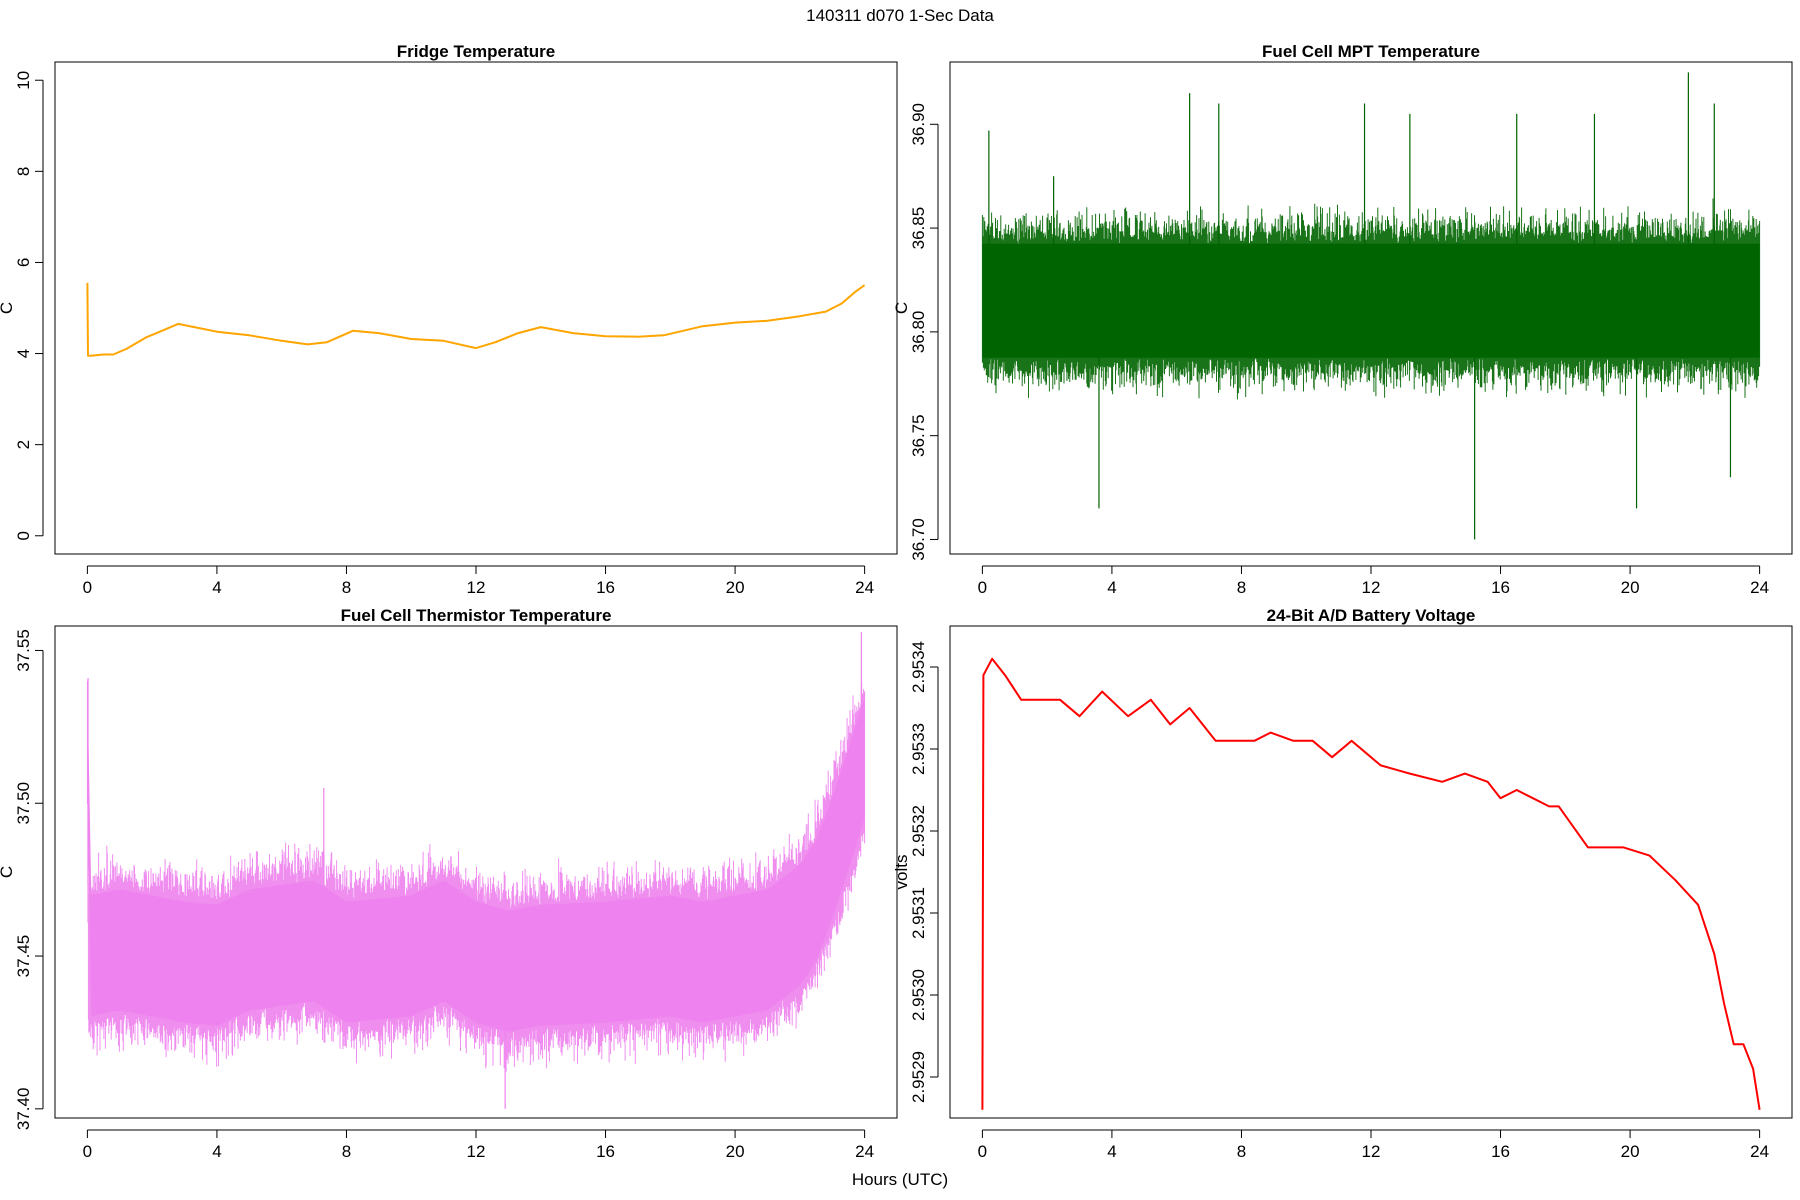 The width and height of the screenshot is (1800, 1200). What do you see at coordinates (23, 1109) in the screenshot?
I see `y-tick-label: 37.40` at bounding box center [23, 1109].